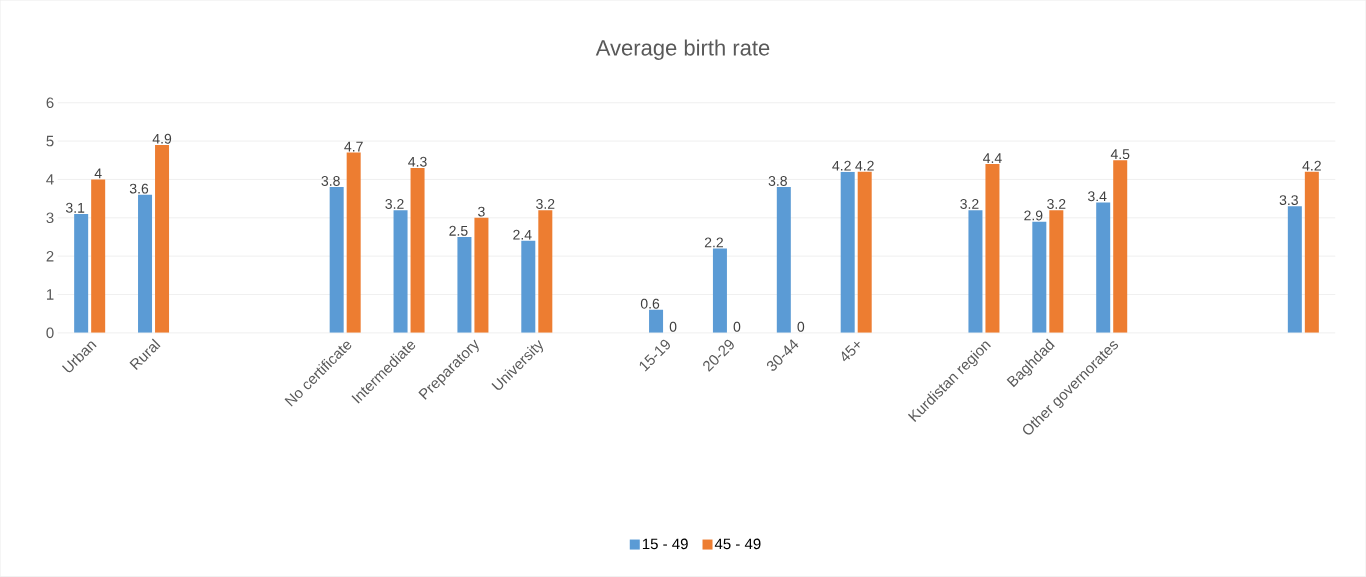 The height and width of the screenshot is (577, 1366). Describe the element at coordinates (50, 294) in the screenshot. I see `y-tick-label: 1` at that location.